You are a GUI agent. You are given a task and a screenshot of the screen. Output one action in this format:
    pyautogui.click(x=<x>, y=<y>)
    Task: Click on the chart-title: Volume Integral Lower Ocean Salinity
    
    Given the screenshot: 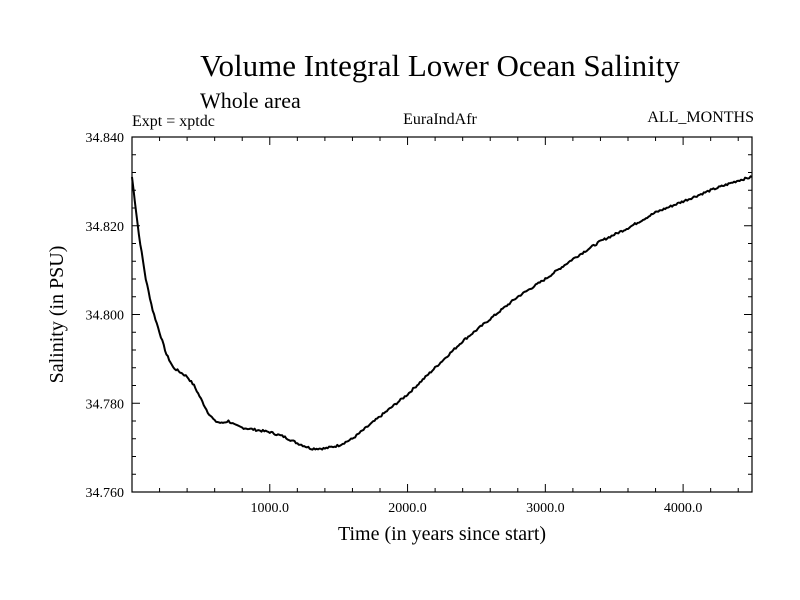 What is the action you would take?
    pyautogui.click(x=440, y=65)
    